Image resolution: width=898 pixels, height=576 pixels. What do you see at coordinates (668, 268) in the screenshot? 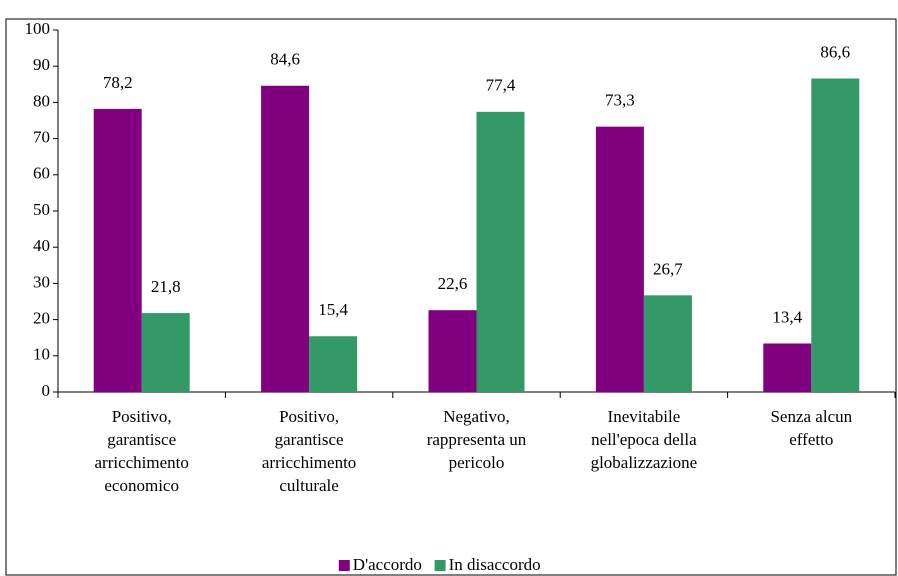
I see `data-label: 26,7` at bounding box center [668, 268].